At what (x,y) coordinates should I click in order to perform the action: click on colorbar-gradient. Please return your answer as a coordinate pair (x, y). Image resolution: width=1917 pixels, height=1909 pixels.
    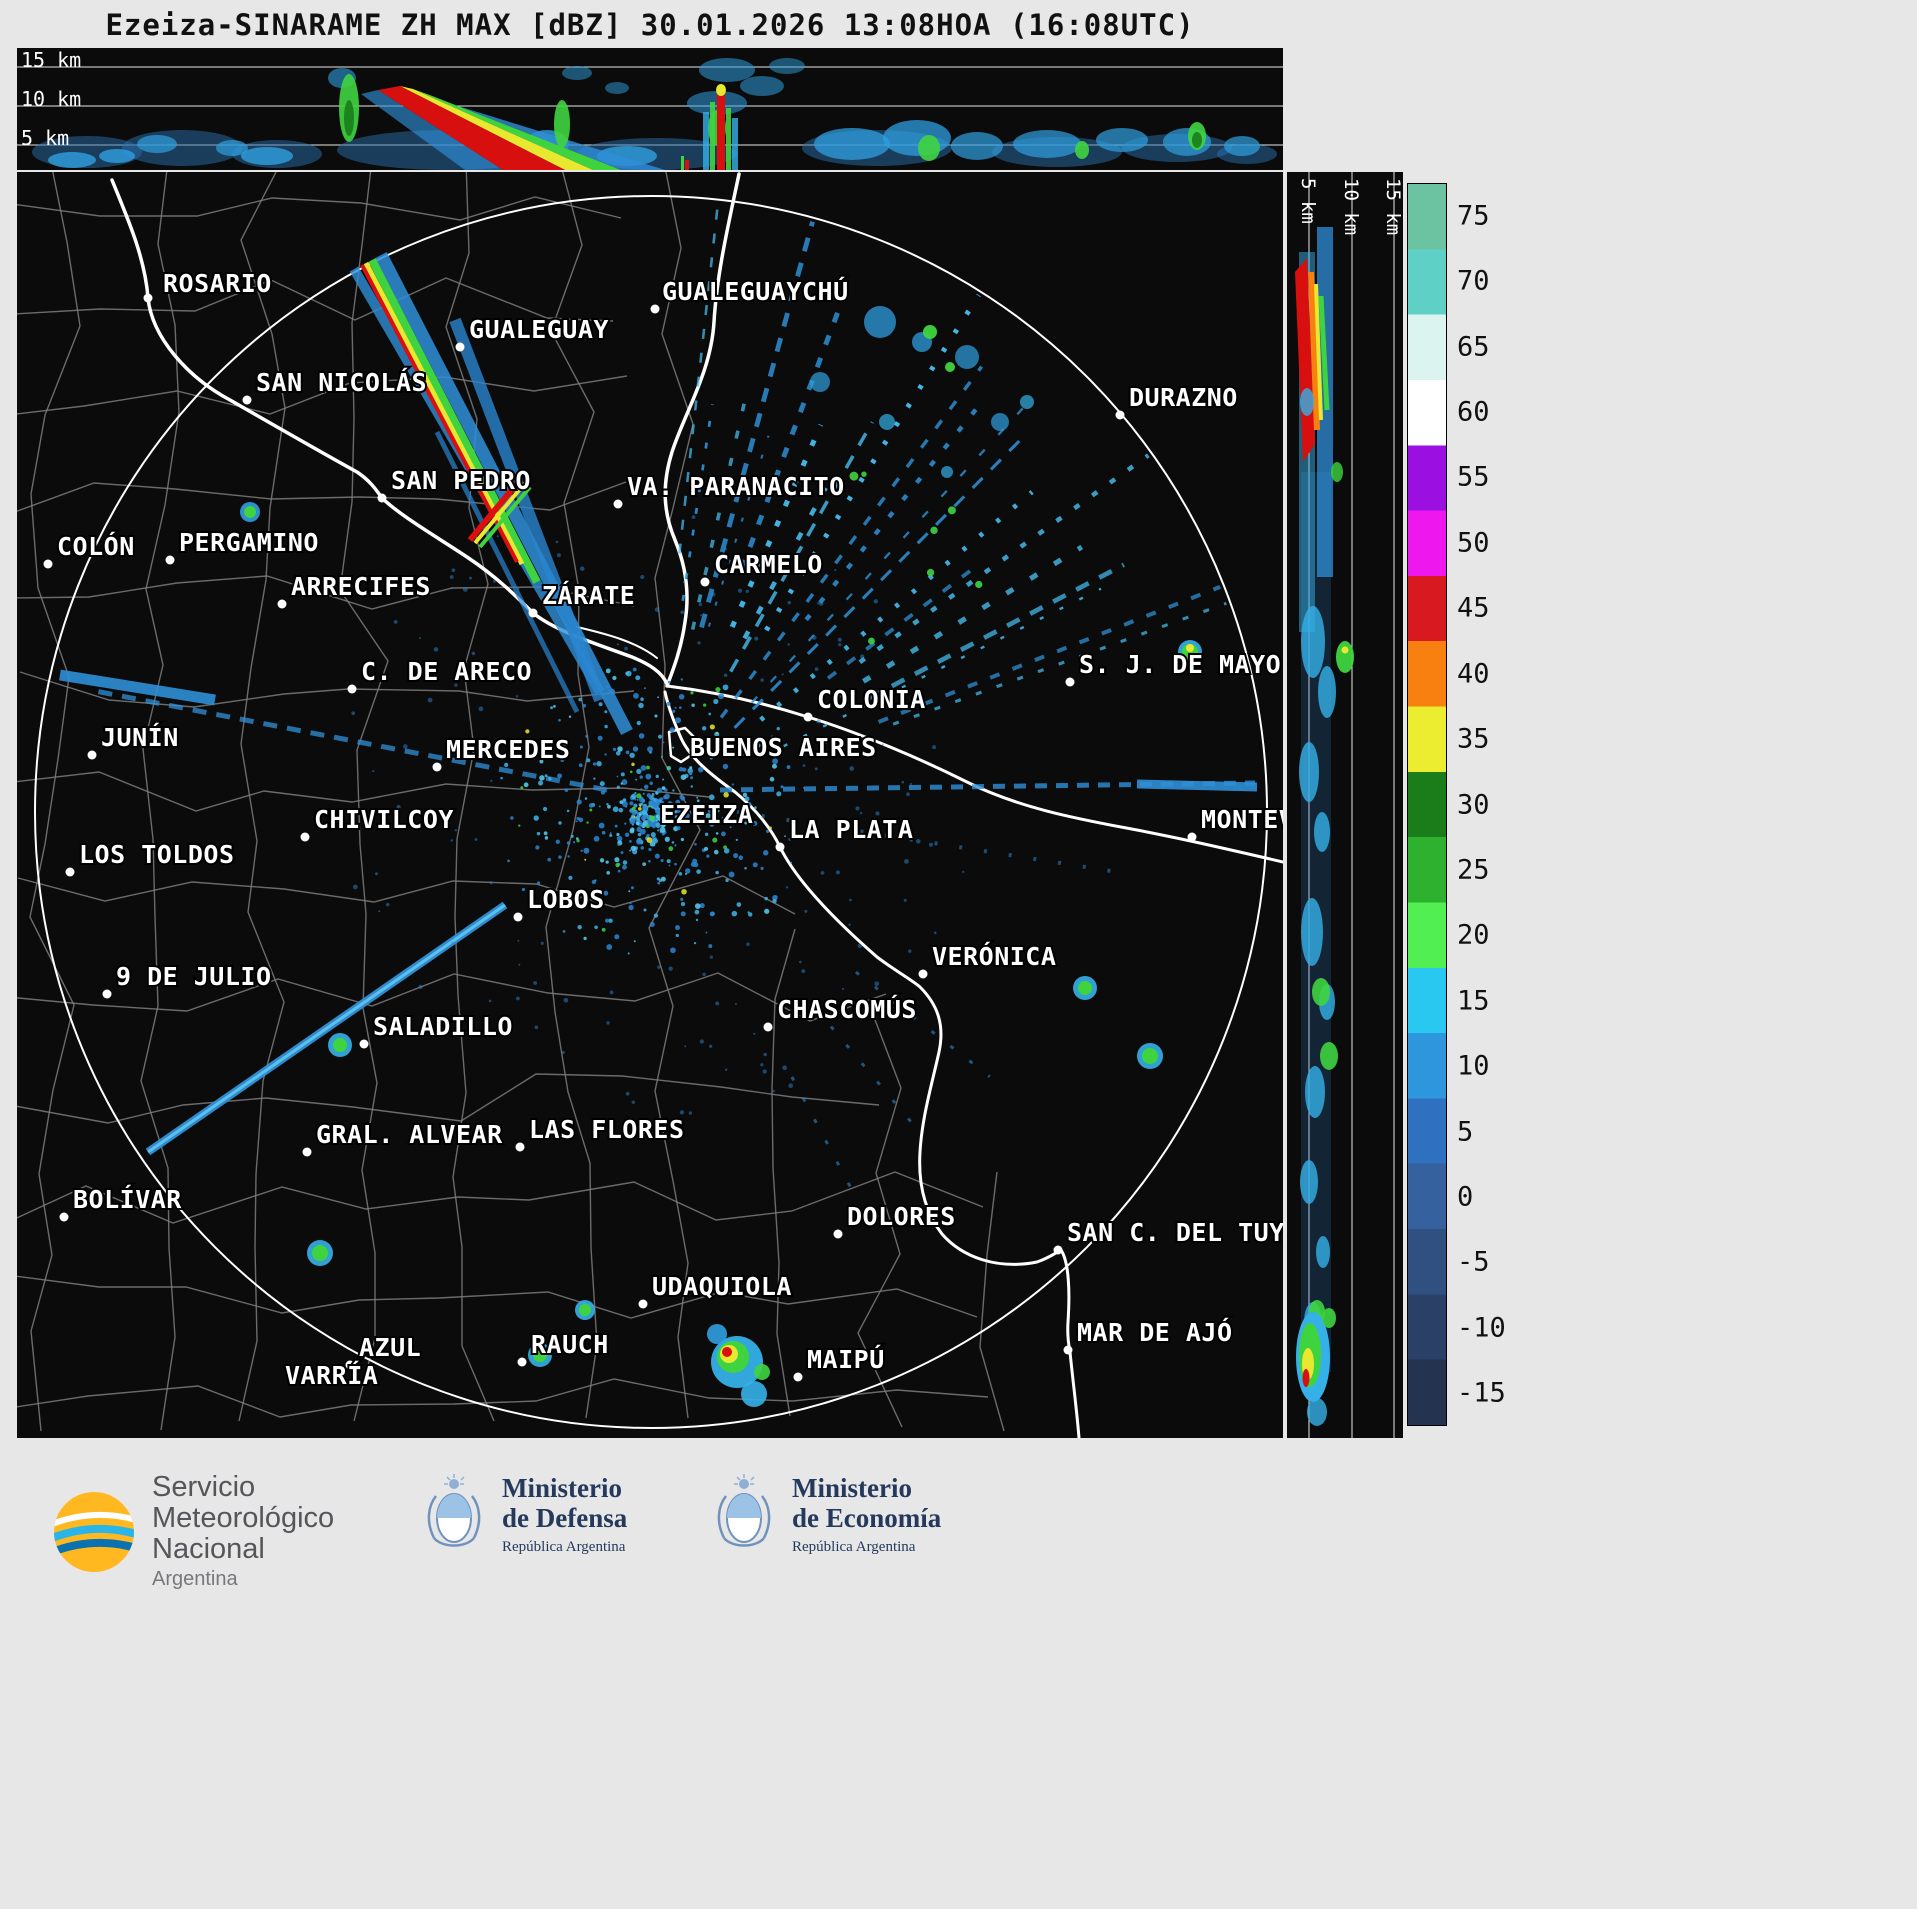
    Looking at the image, I should click on (1427, 804).